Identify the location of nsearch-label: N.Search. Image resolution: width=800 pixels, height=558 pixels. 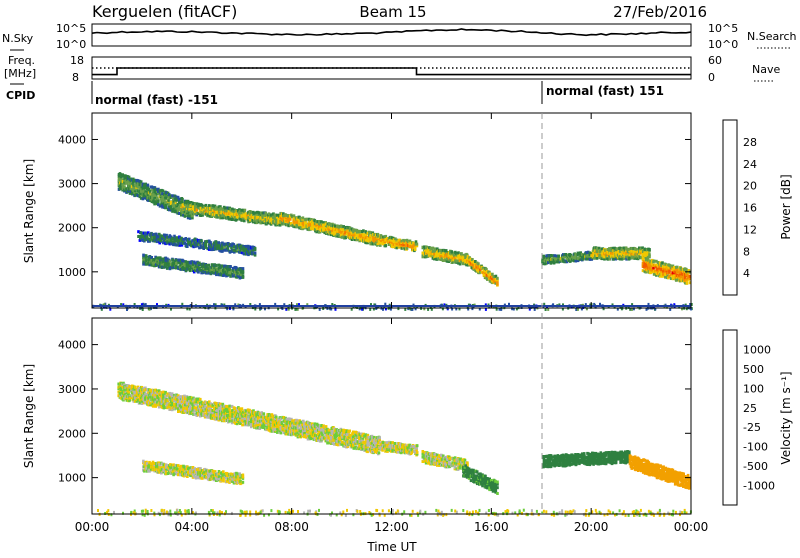
(772, 36).